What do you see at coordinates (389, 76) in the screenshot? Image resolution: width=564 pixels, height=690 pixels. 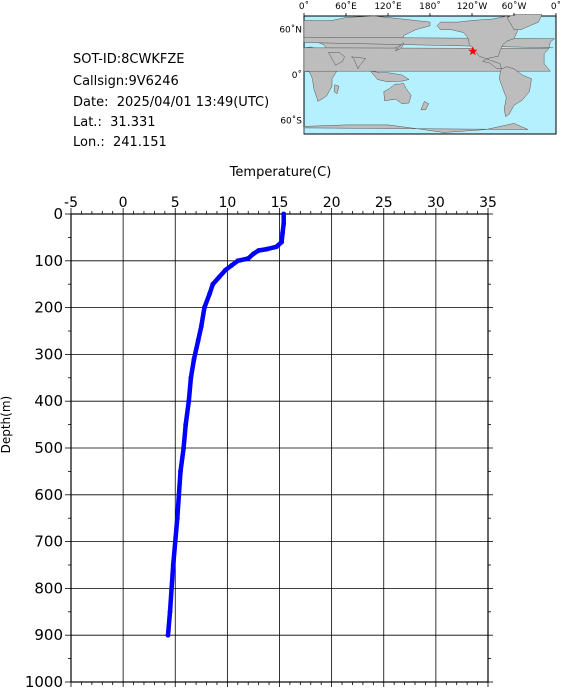 I see `indonesia` at bounding box center [389, 76].